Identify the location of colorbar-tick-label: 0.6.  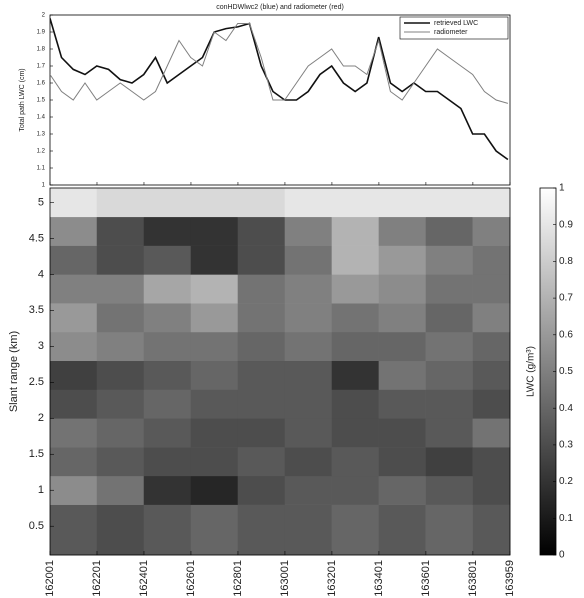
(566, 334).